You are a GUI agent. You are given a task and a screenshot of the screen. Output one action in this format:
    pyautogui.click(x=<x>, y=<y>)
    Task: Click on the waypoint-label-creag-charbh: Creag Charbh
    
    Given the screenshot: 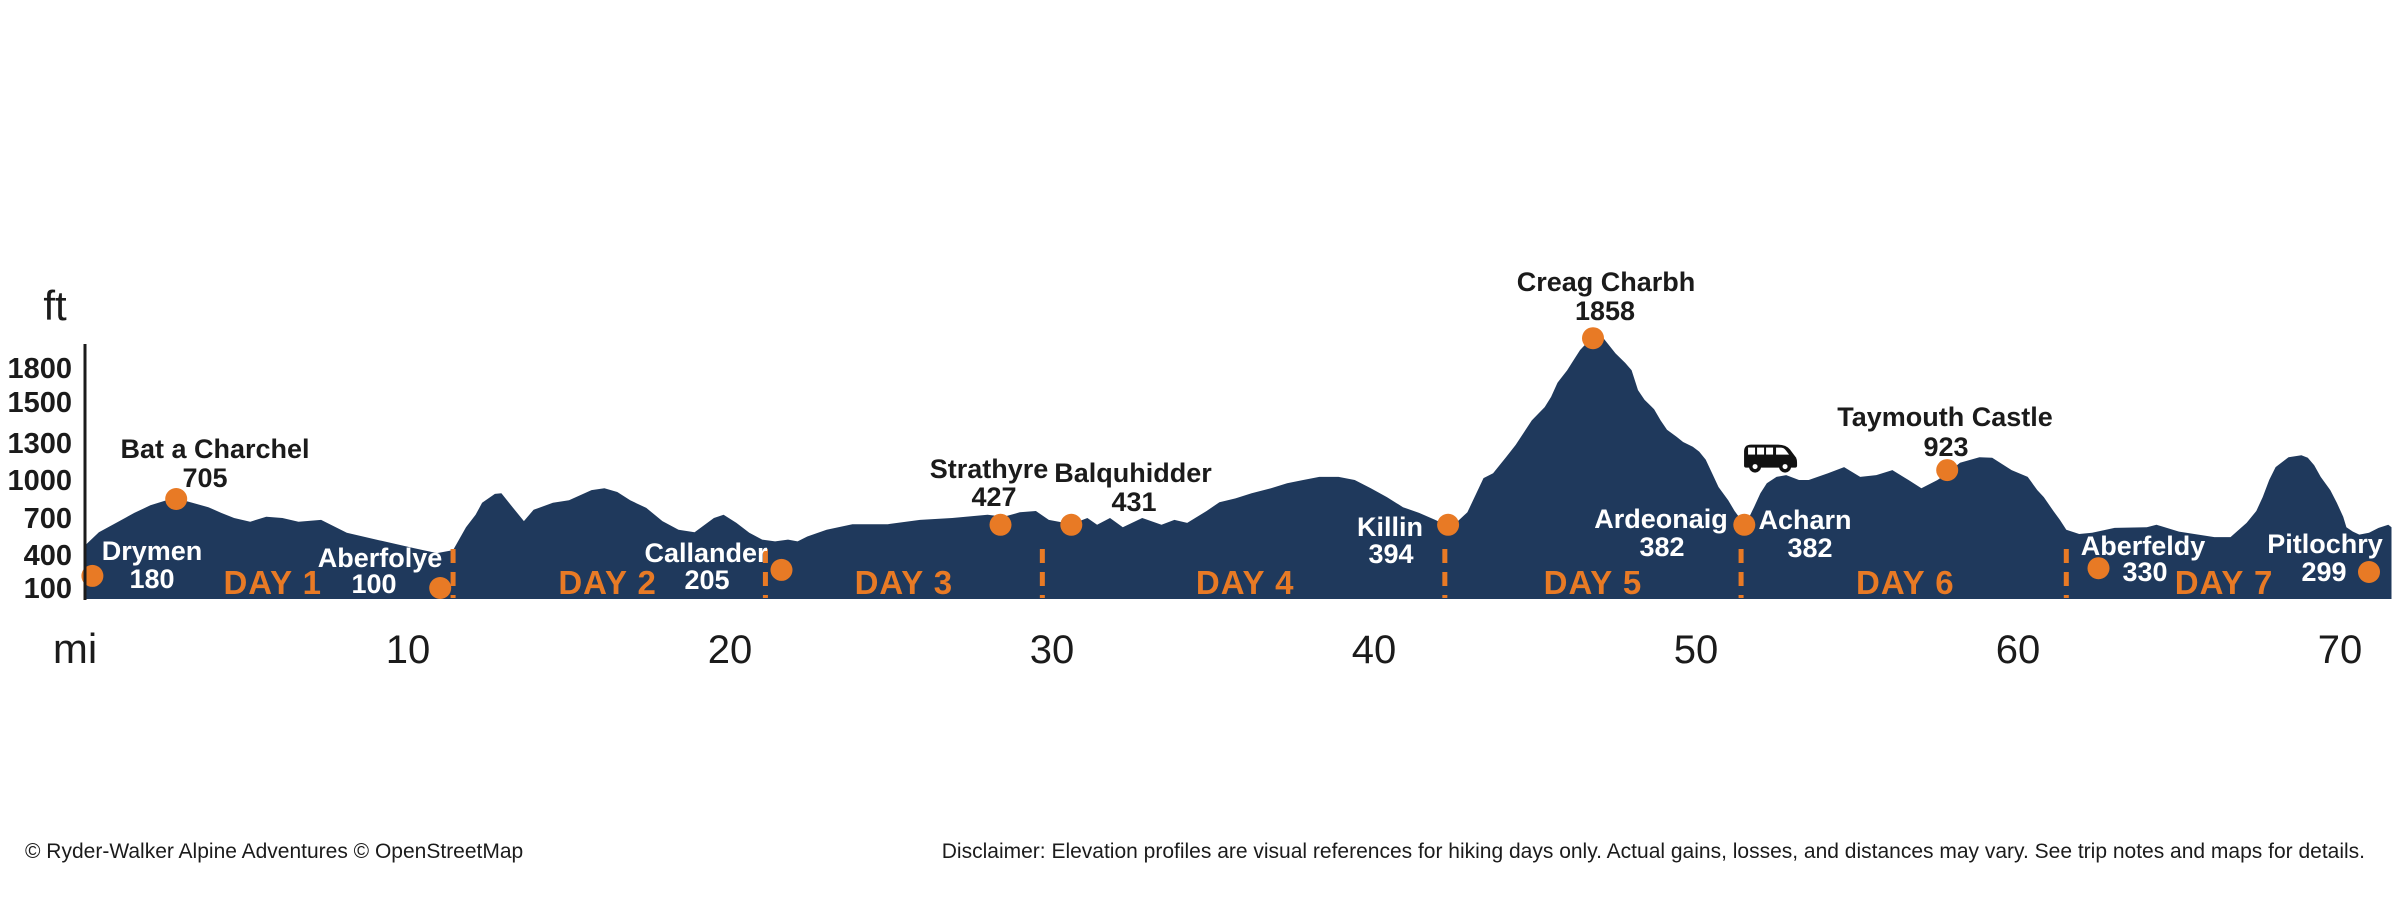 What is the action you would take?
    pyautogui.click(x=1606, y=282)
    